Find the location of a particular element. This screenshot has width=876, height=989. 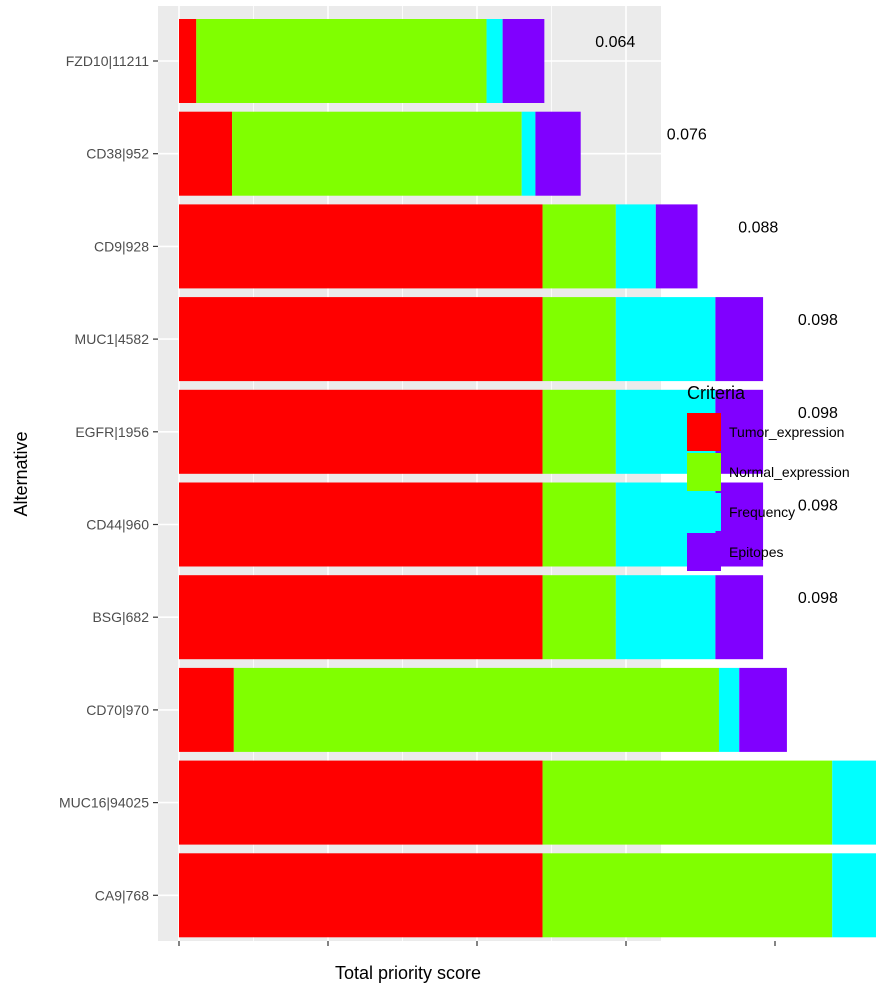

y-tick-label: CA9|768 is located at coordinates (122, 895).